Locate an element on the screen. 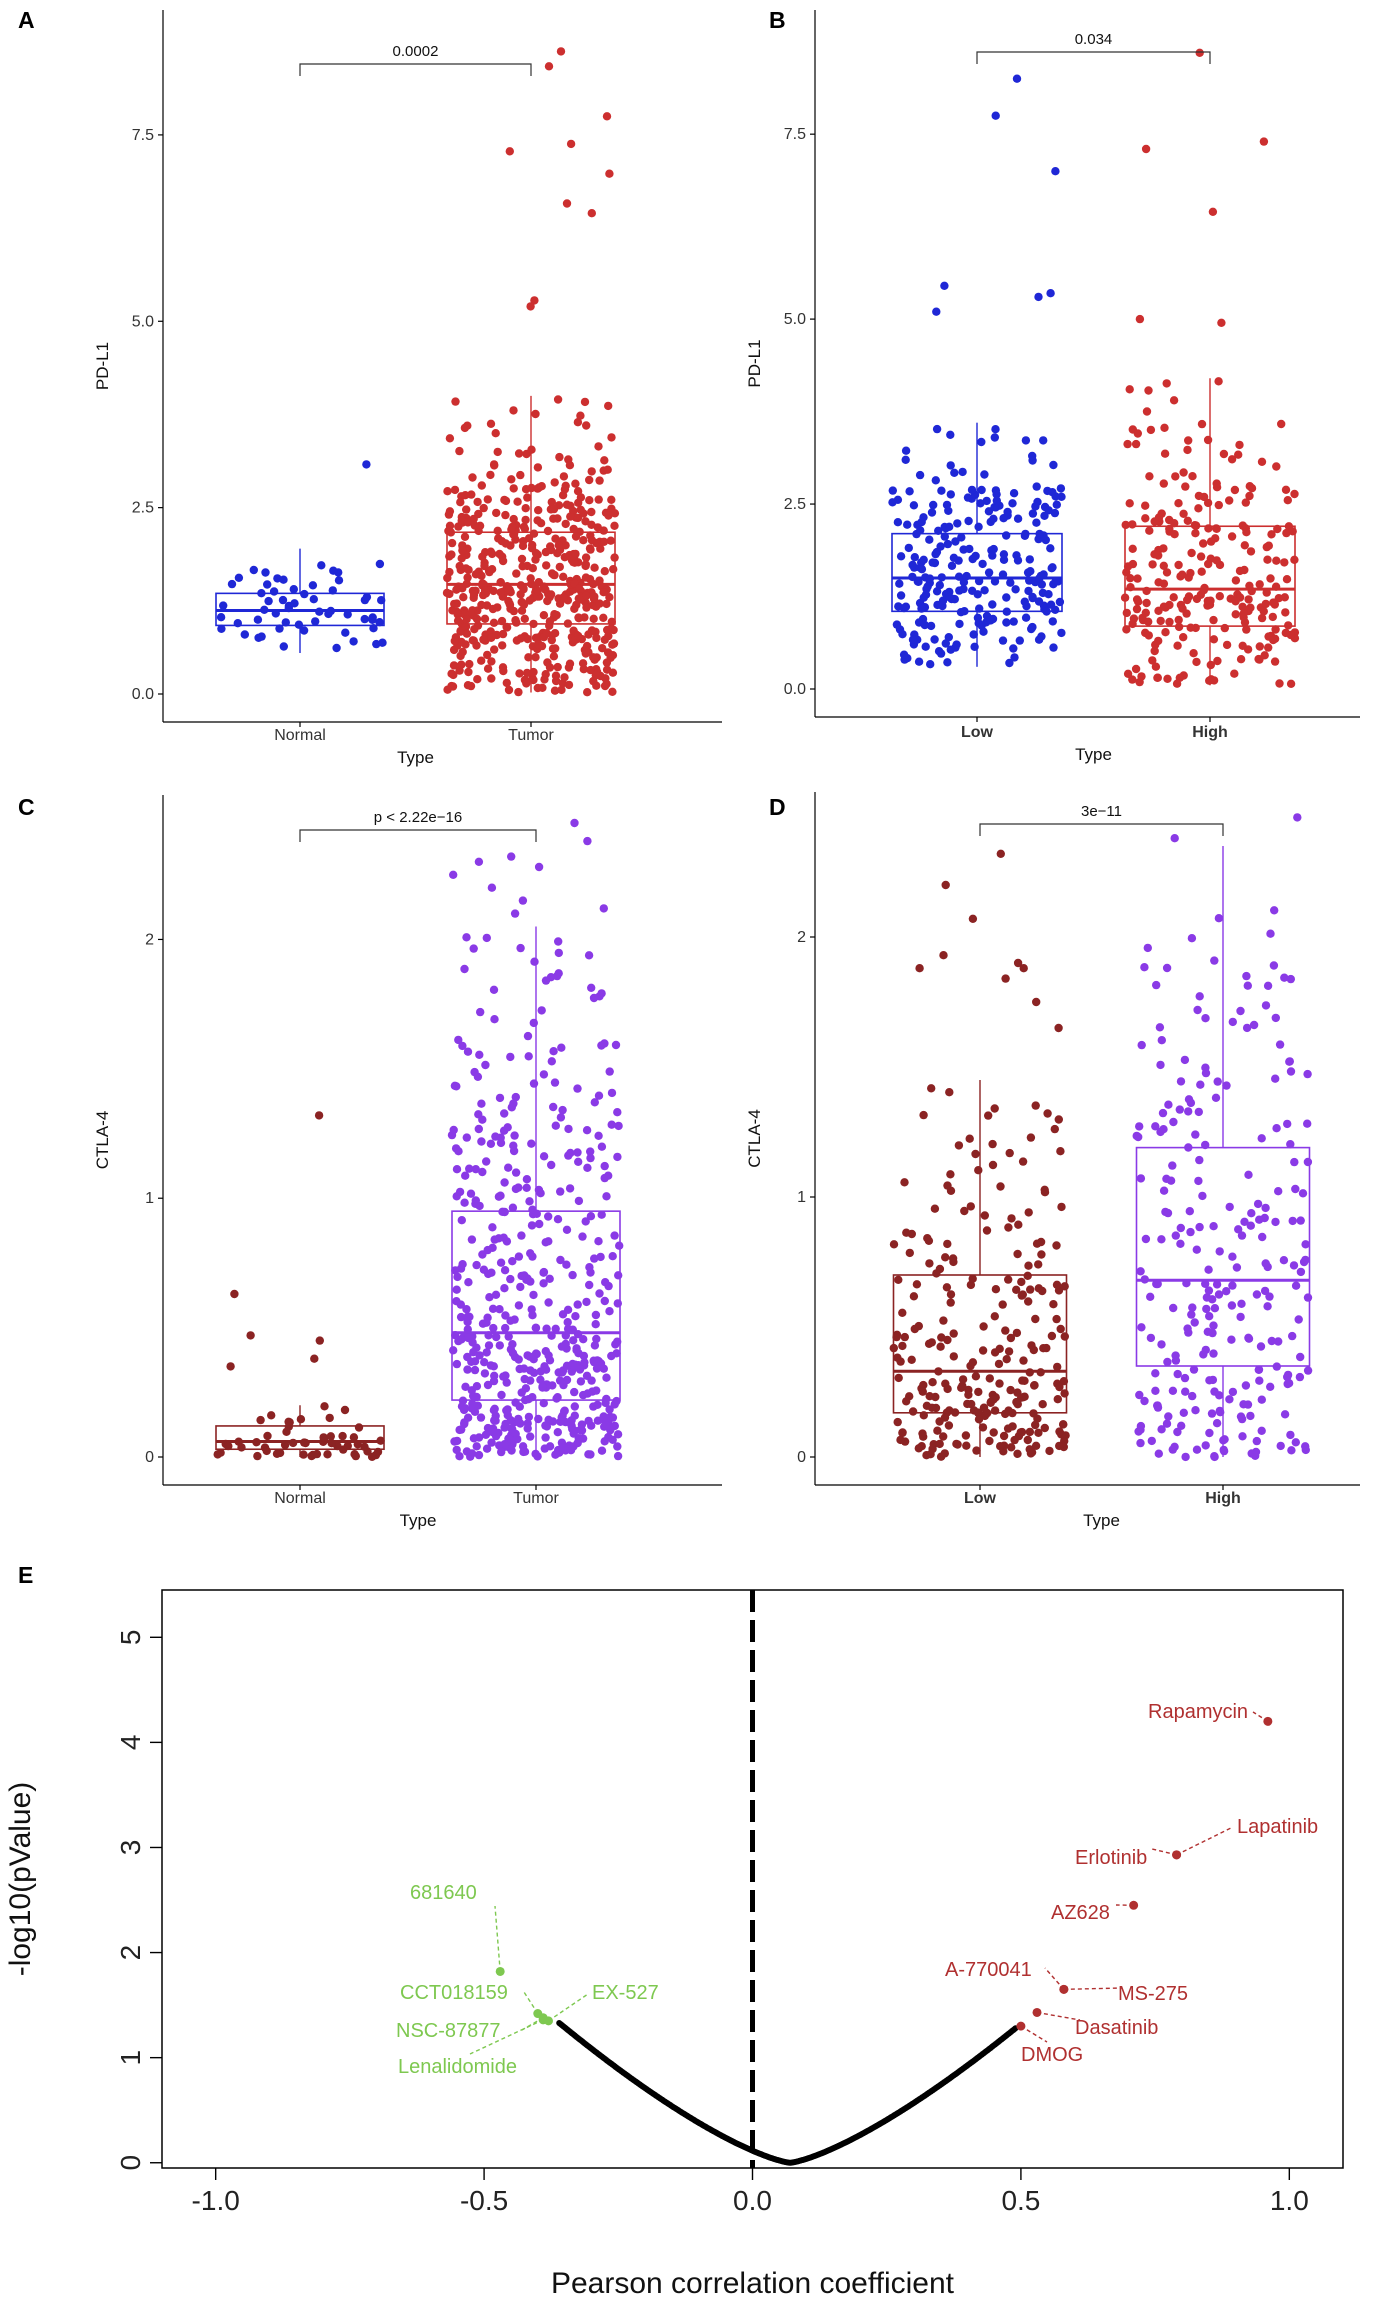 This screenshot has height=2297, width=1381. drug-label: Lenalidomide is located at coordinates (457, 2067).